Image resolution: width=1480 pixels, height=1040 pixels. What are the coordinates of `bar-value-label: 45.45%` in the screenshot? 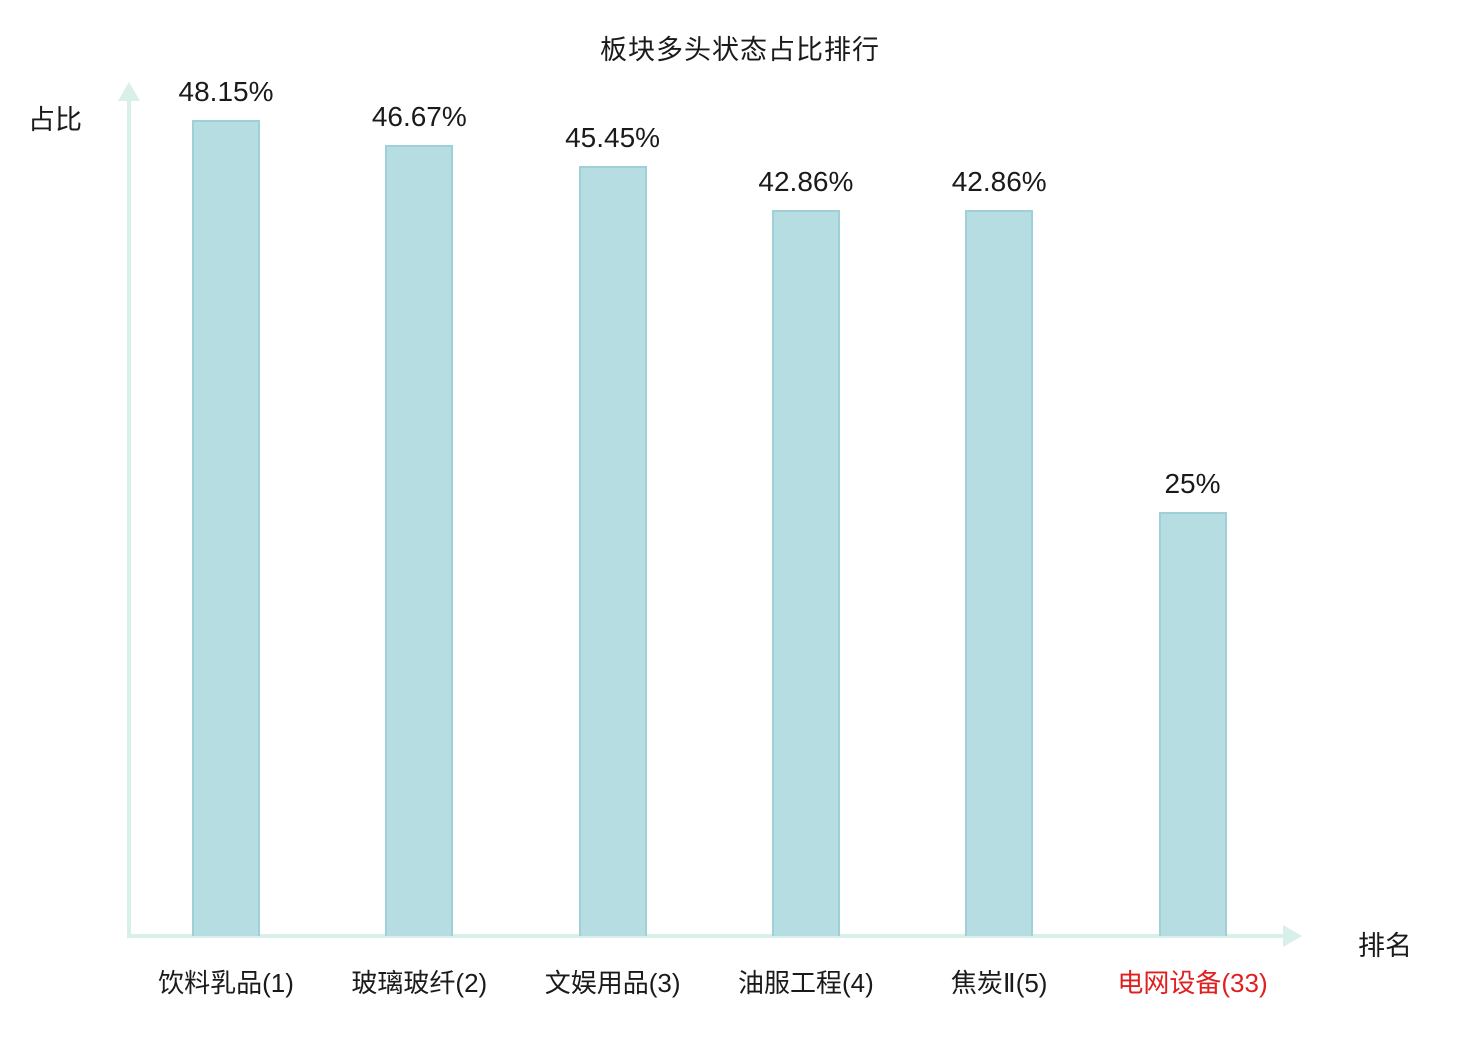 It's located at (613, 137).